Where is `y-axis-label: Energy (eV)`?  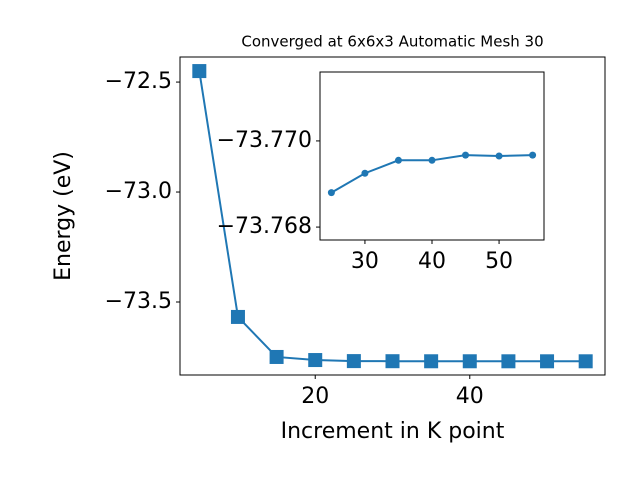
y-axis-label: Energy (eV) is located at coordinates (63, 216).